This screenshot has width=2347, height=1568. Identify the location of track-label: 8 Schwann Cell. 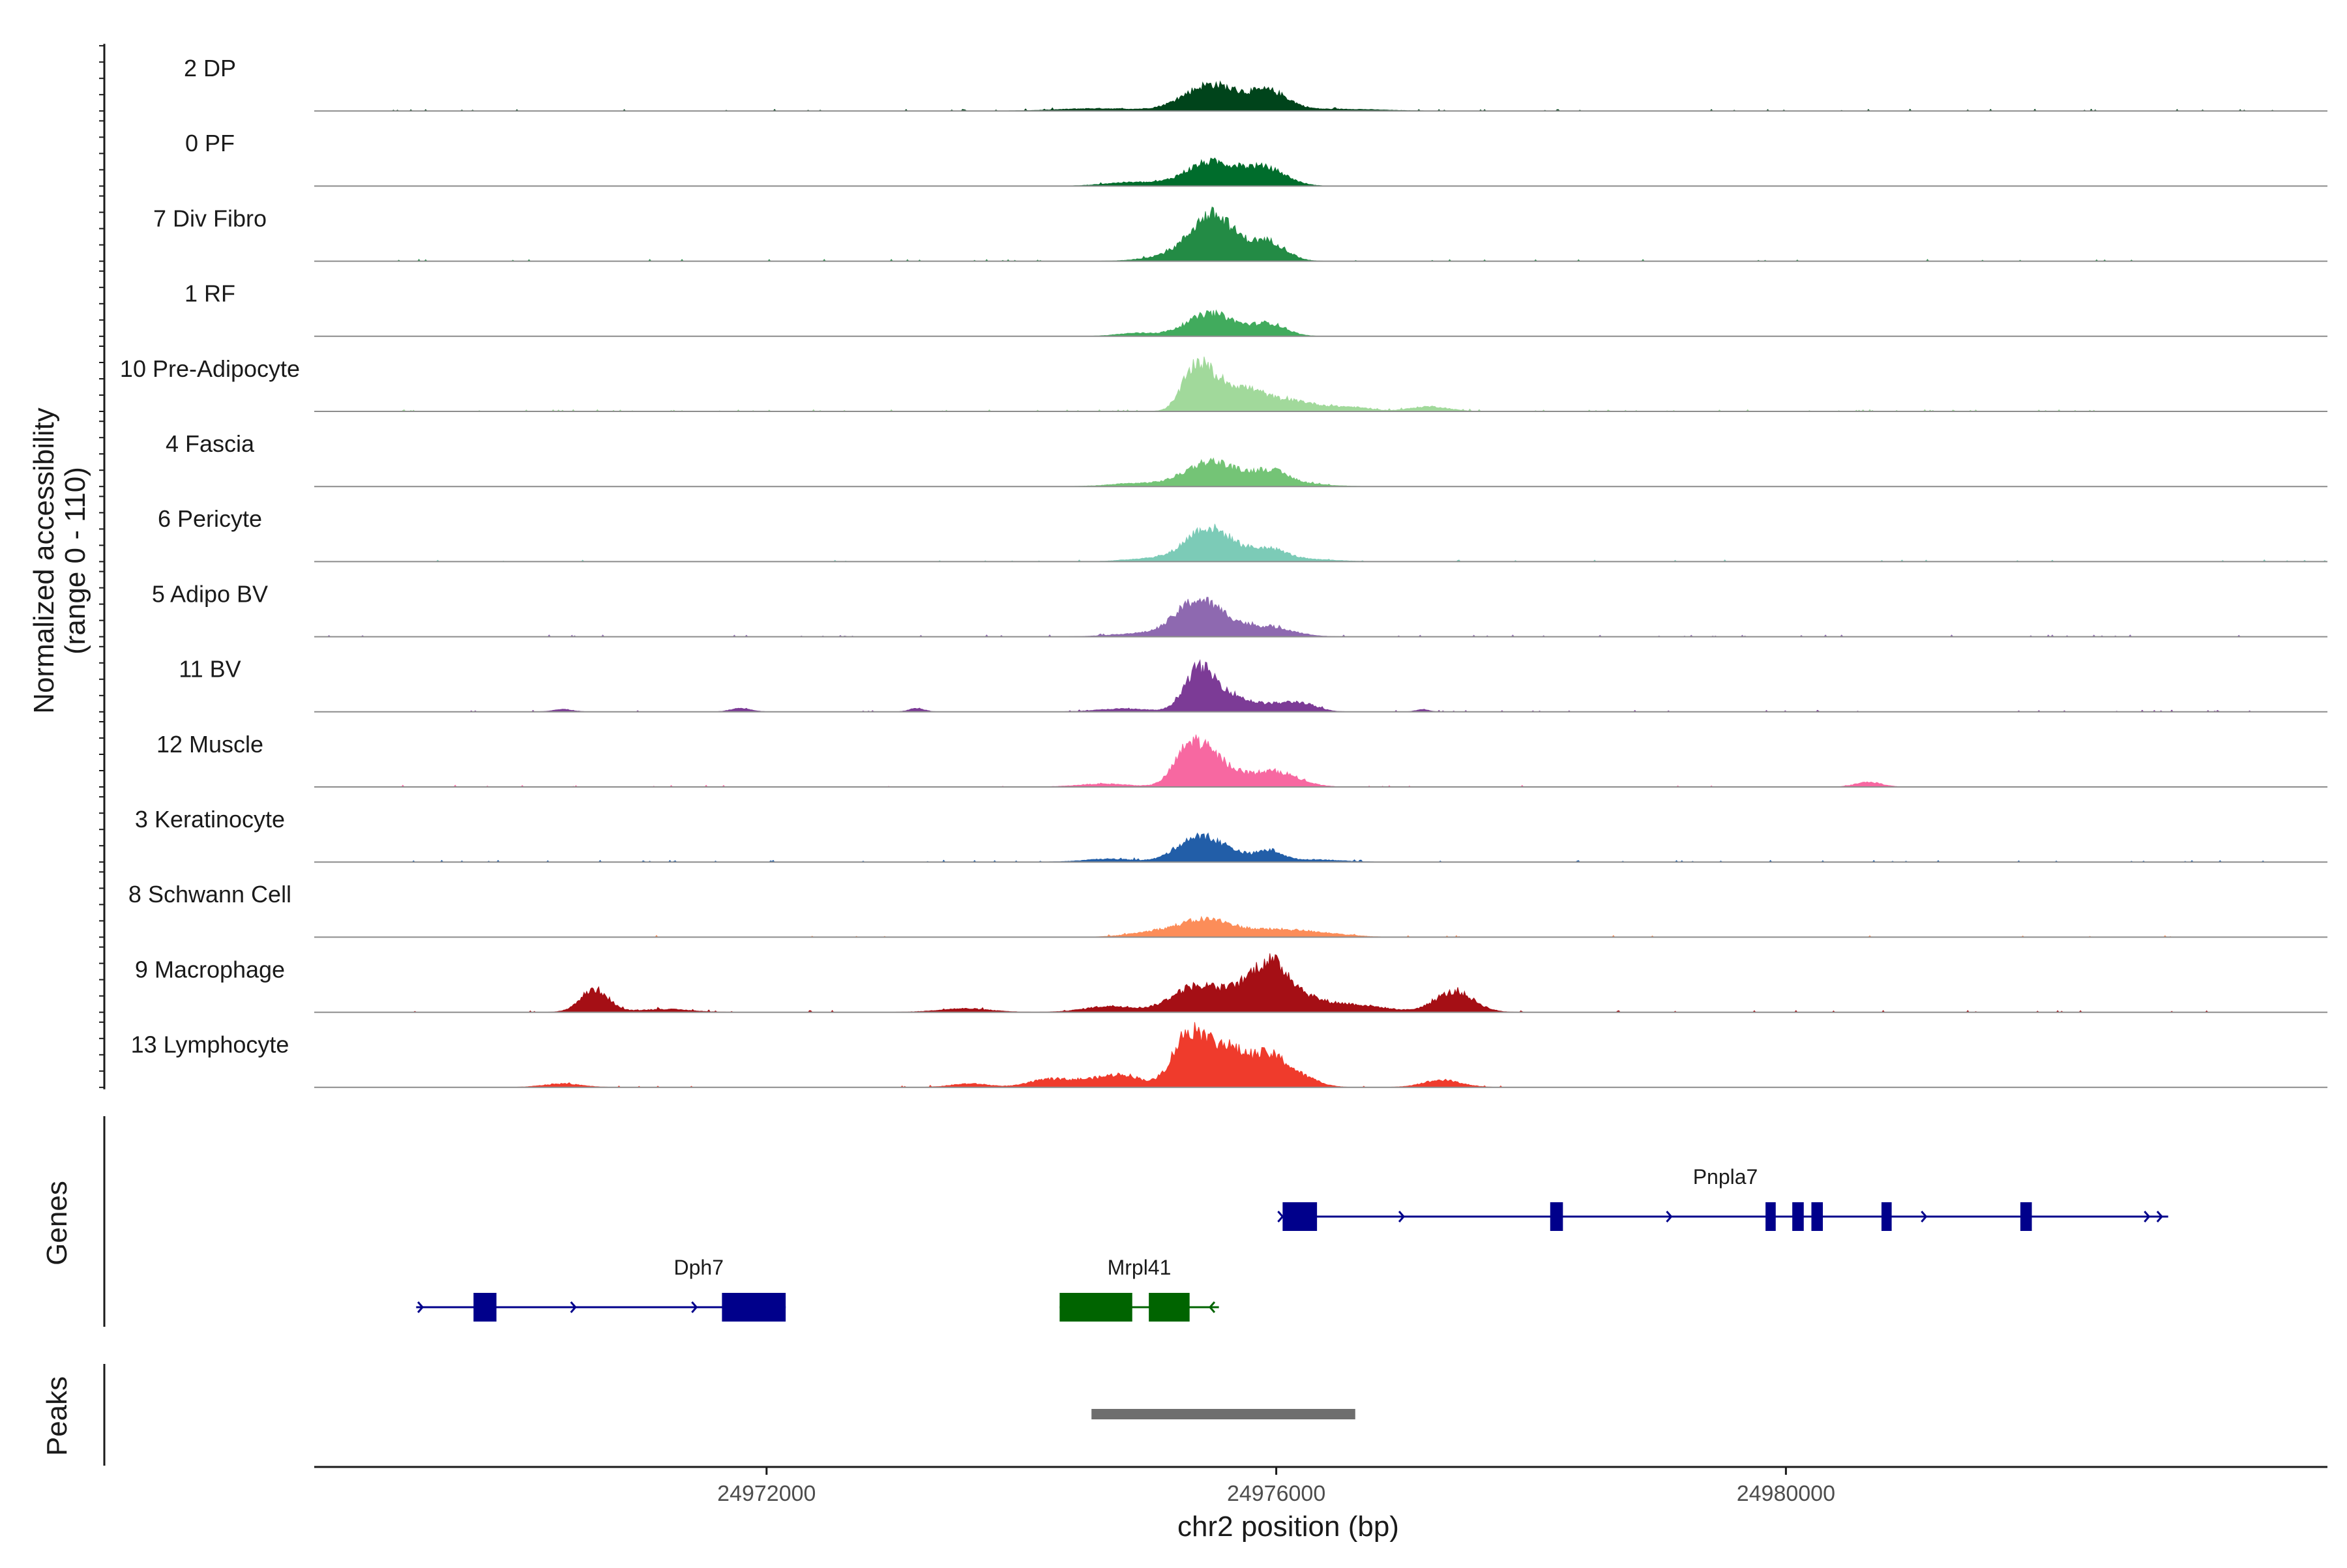
(209, 895).